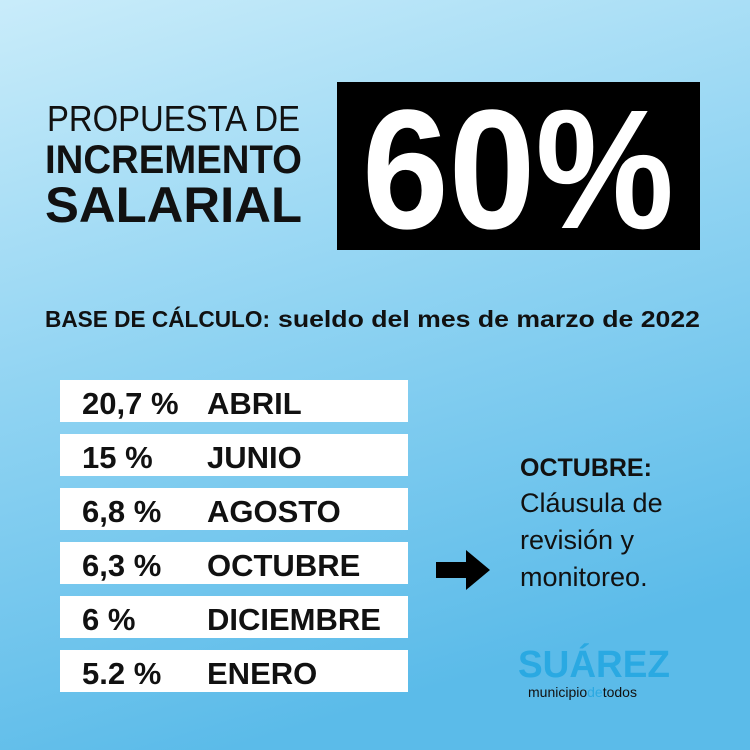 This screenshot has width=750, height=750. I want to click on logo-name: SUÁREZ, so click(594, 664).